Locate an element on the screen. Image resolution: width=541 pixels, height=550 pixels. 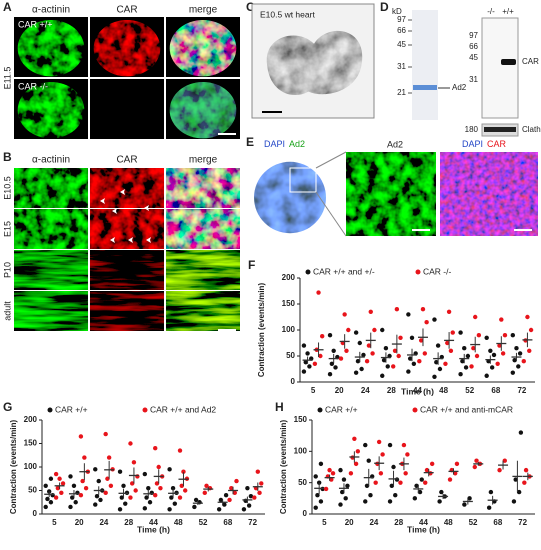
label: F is located at coordinates (251, 265).